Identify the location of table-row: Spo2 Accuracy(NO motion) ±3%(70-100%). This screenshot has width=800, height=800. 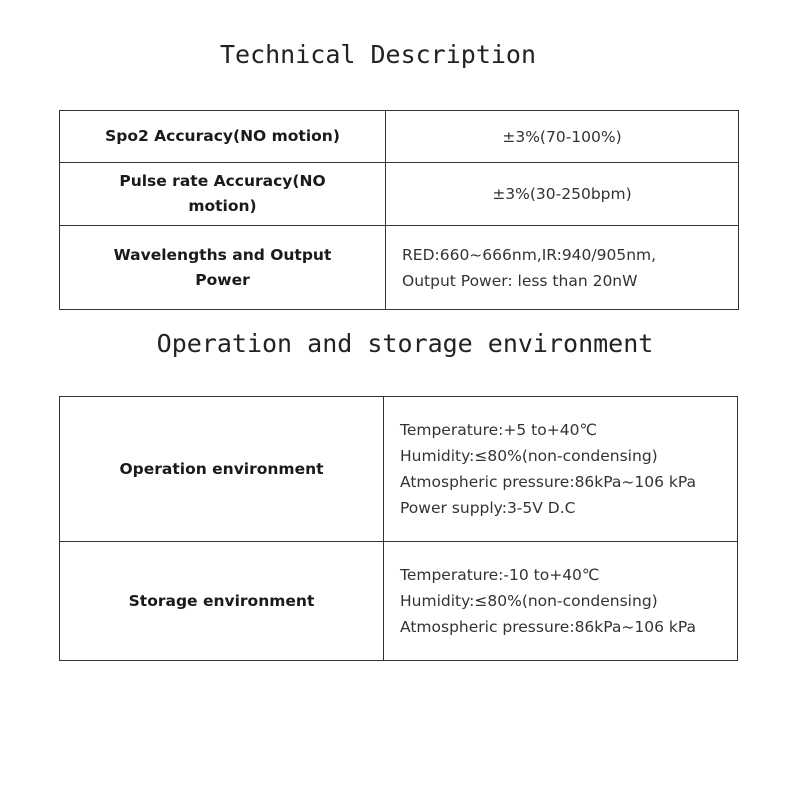
(399, 136).